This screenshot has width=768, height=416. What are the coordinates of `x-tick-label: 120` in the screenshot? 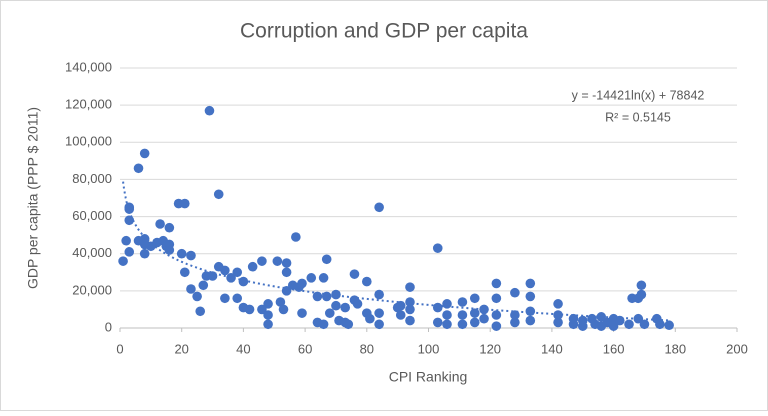 It's located at (490, 348).